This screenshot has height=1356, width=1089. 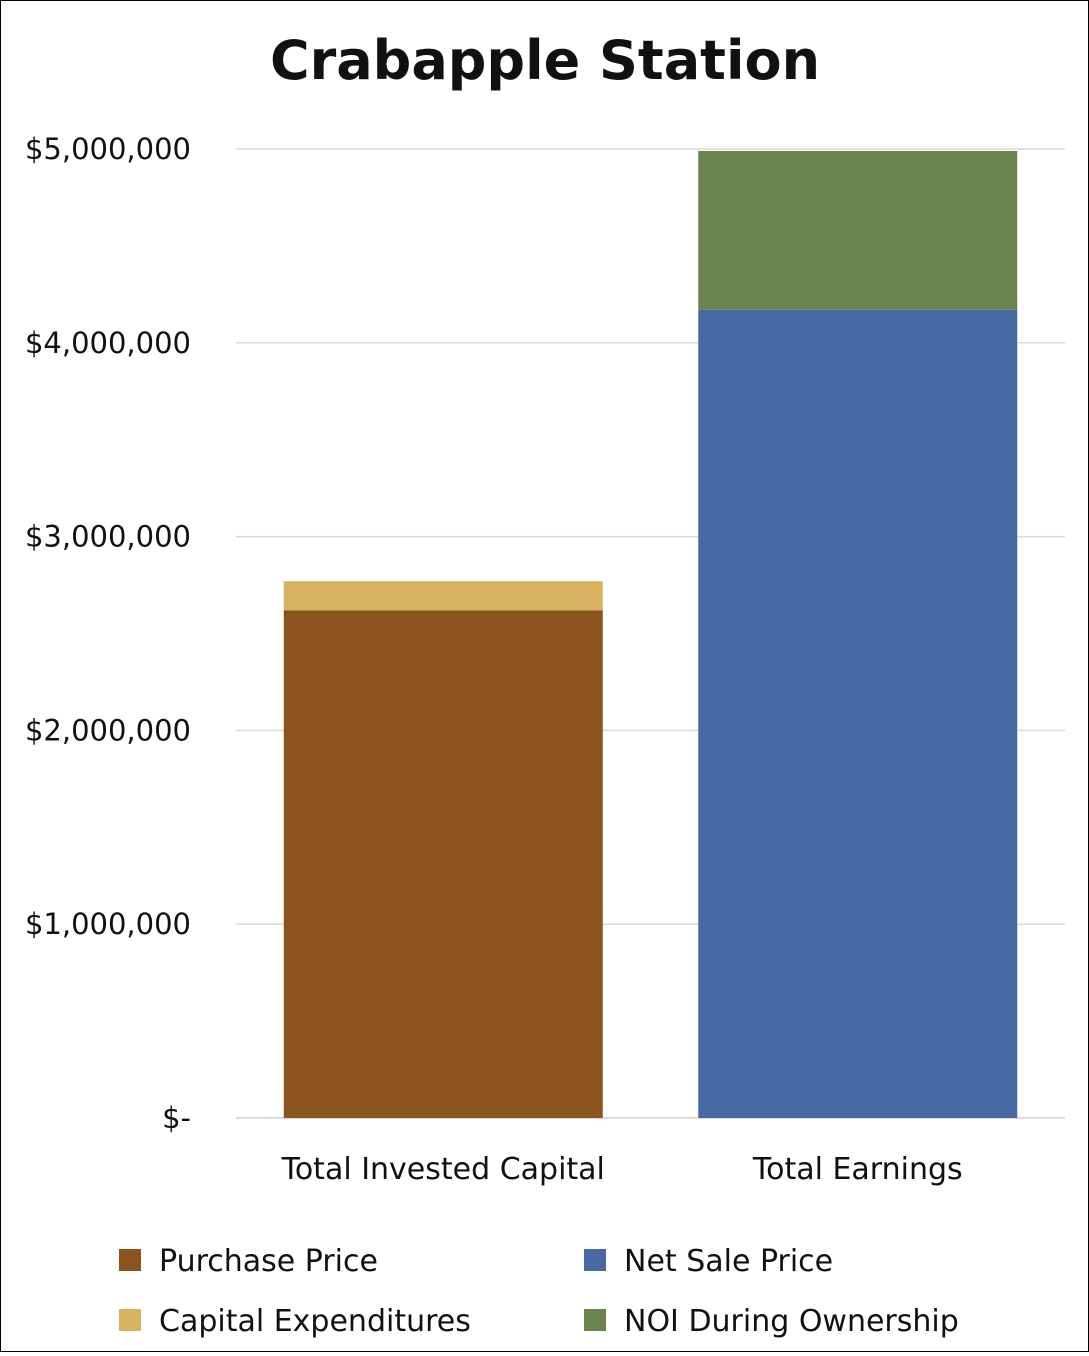 What do you see at coordinates (545, 60) in the screenshot?
I see `chart-title: Crabapple Station` at bounding box center [545, 60].